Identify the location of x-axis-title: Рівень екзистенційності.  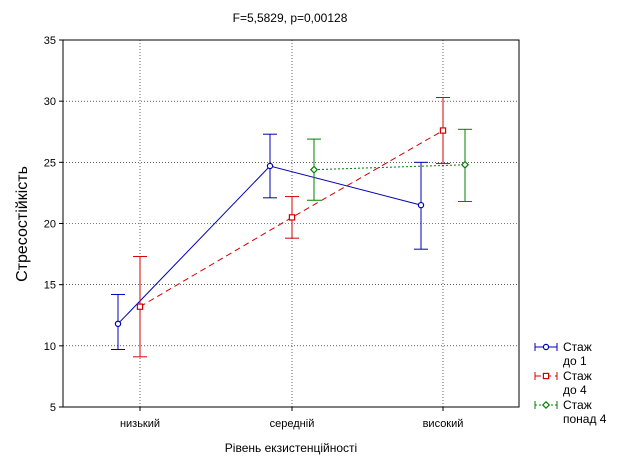
(291, 448).